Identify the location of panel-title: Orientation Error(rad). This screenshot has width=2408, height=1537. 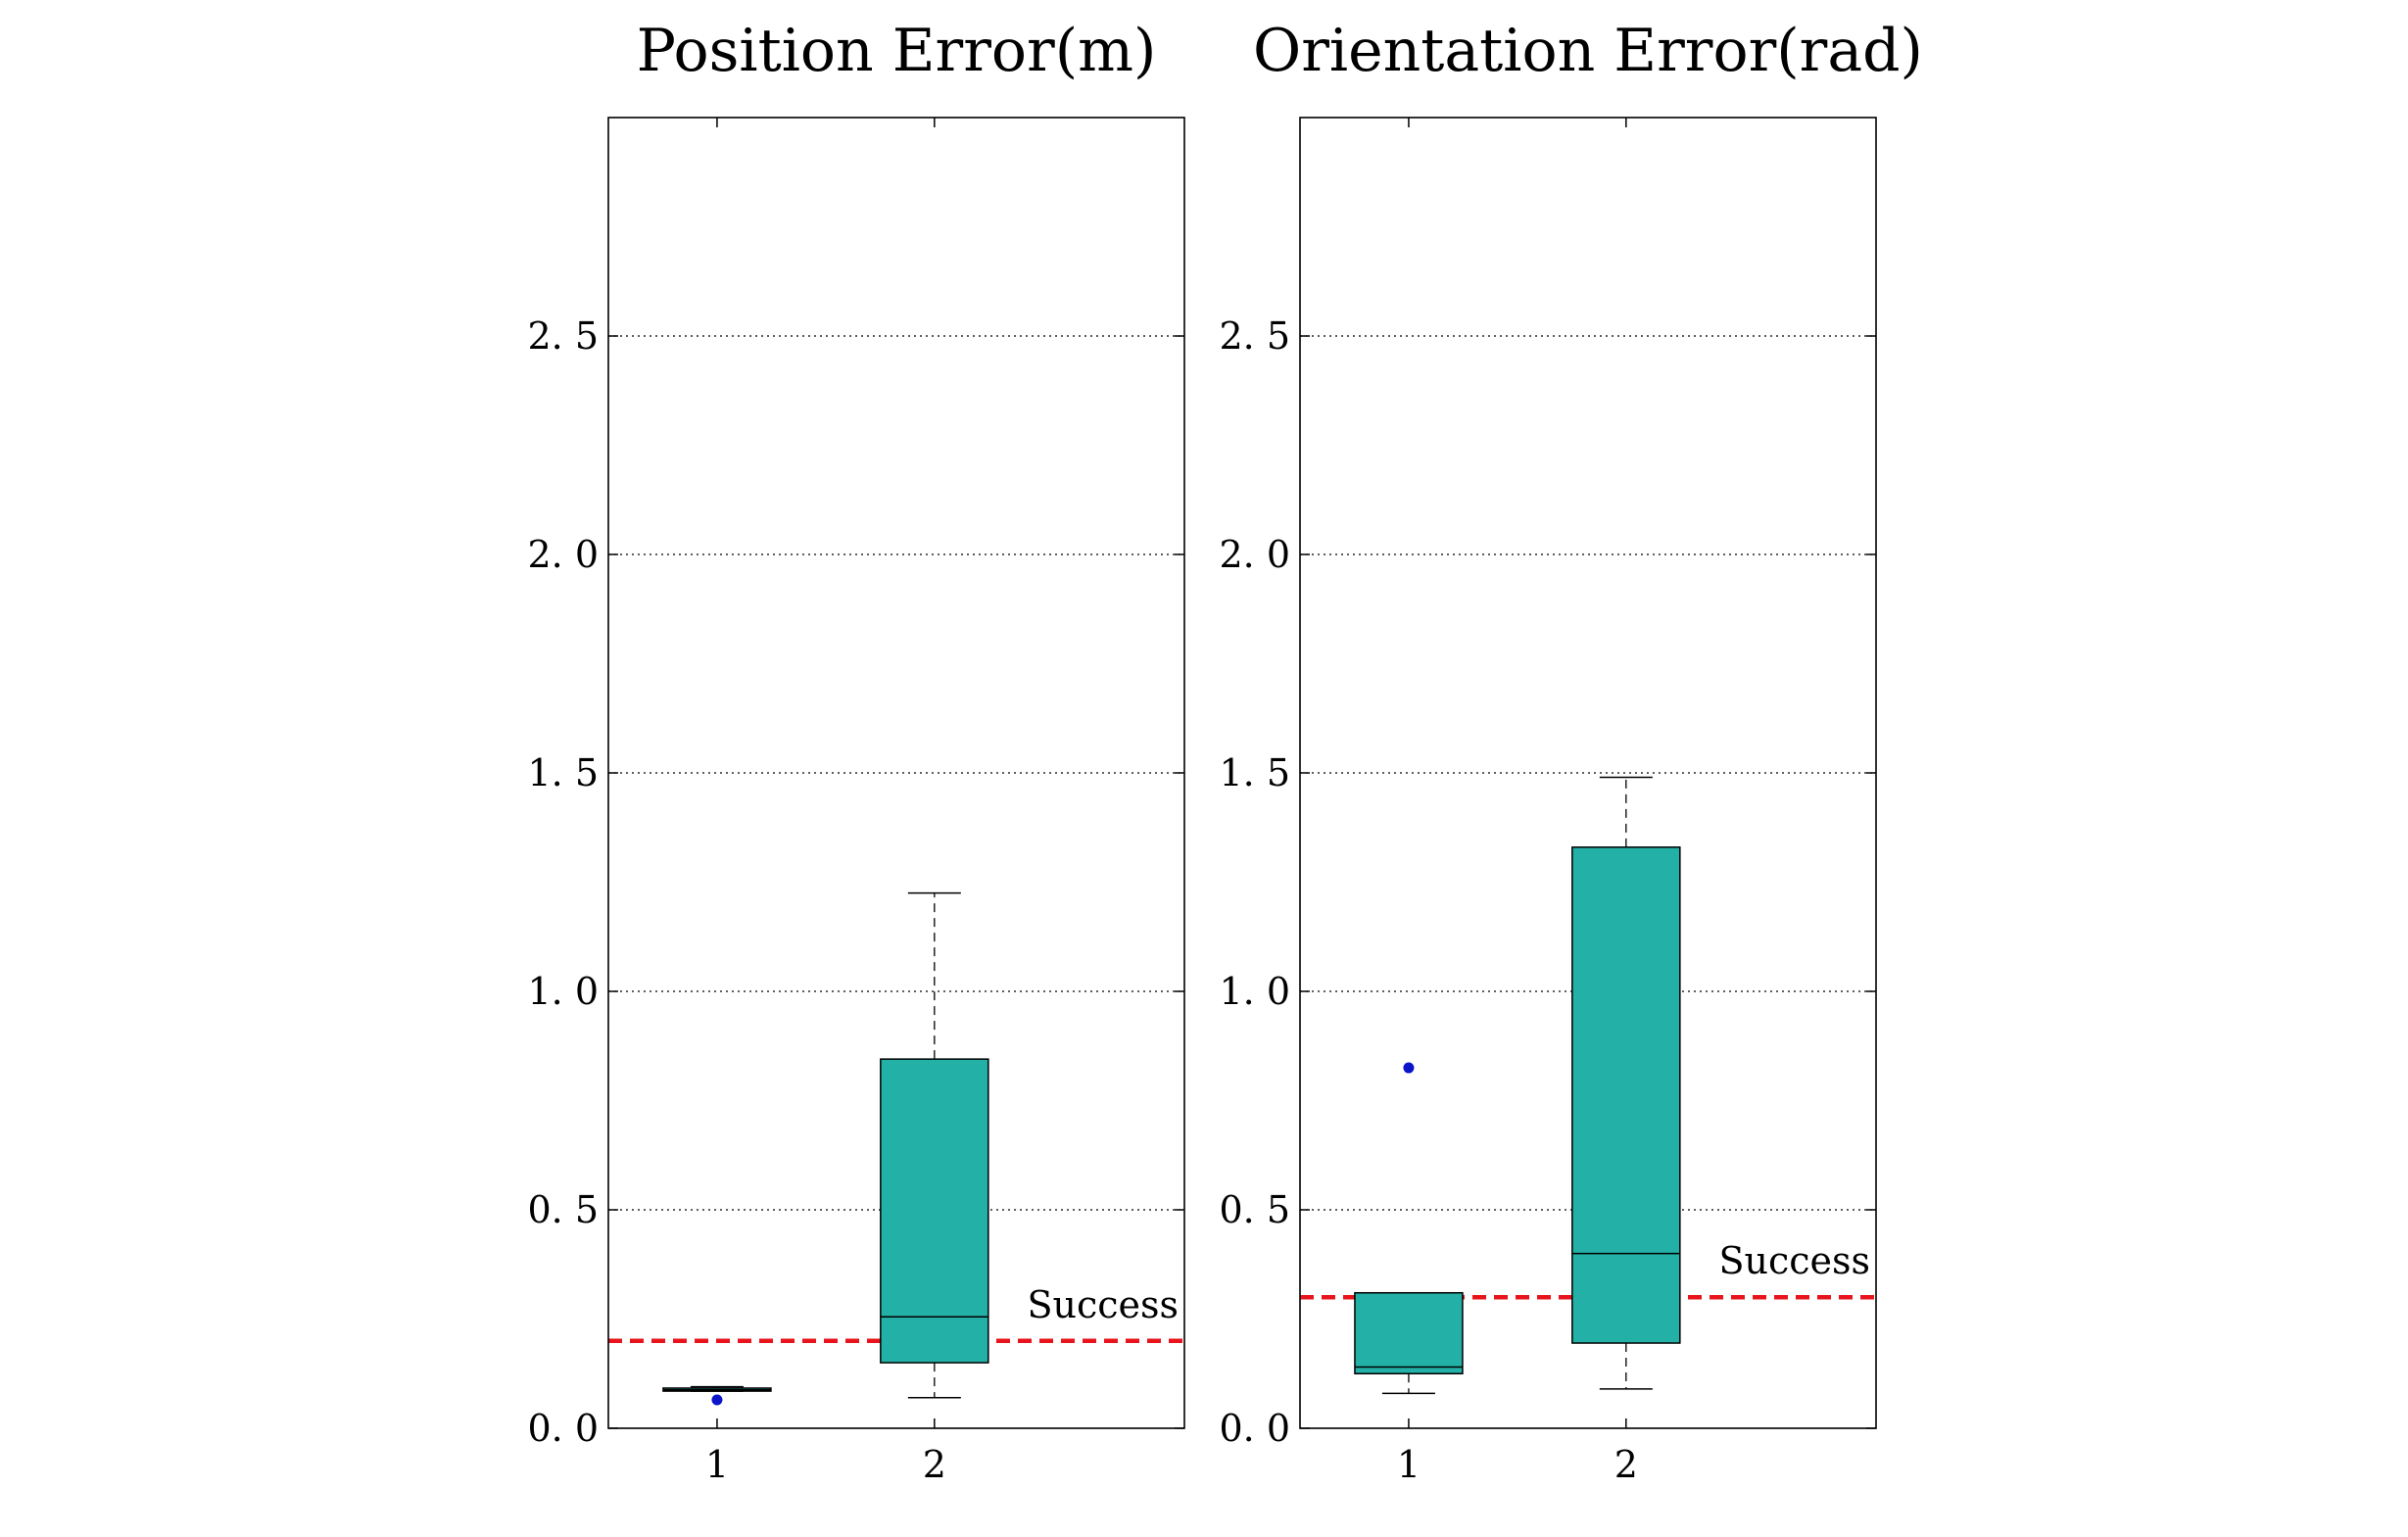
(1588, 51).